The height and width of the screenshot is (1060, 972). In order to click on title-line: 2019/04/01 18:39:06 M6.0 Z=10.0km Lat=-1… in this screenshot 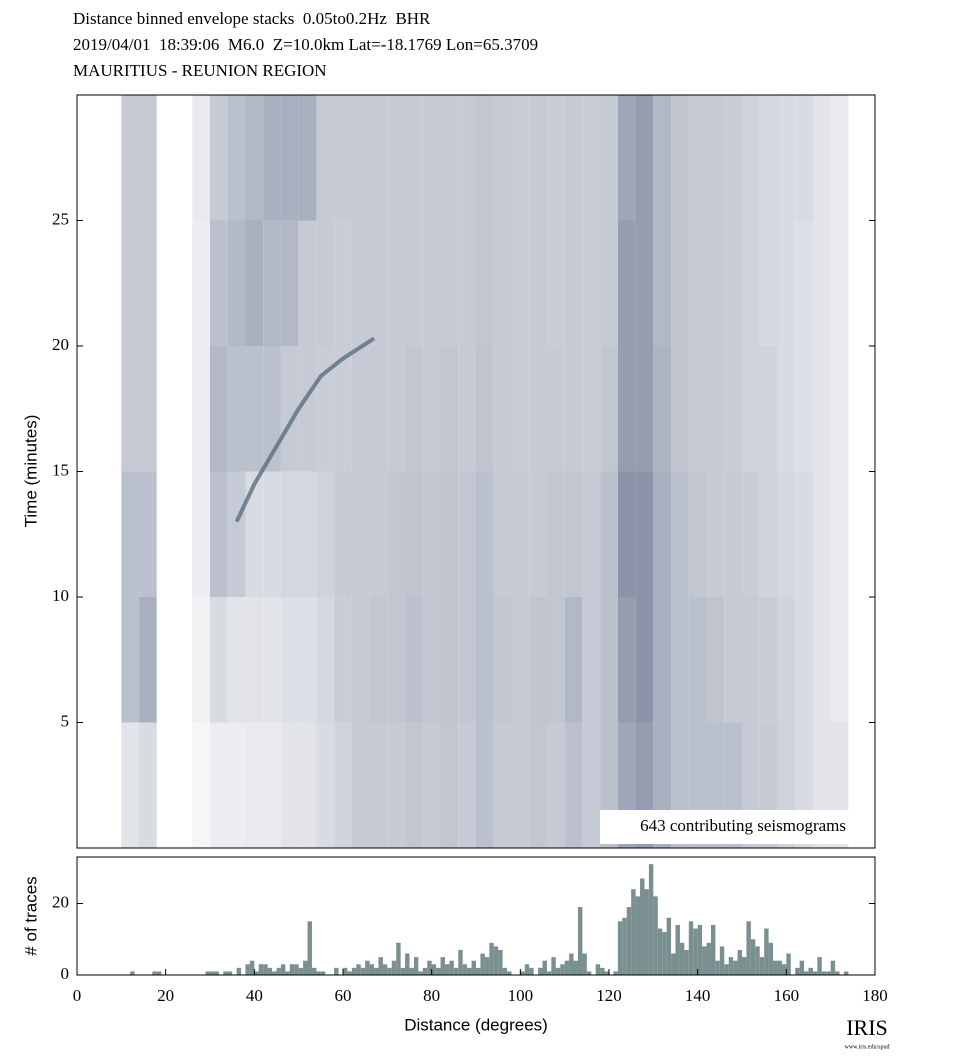, I will do `click(305, 44)`.